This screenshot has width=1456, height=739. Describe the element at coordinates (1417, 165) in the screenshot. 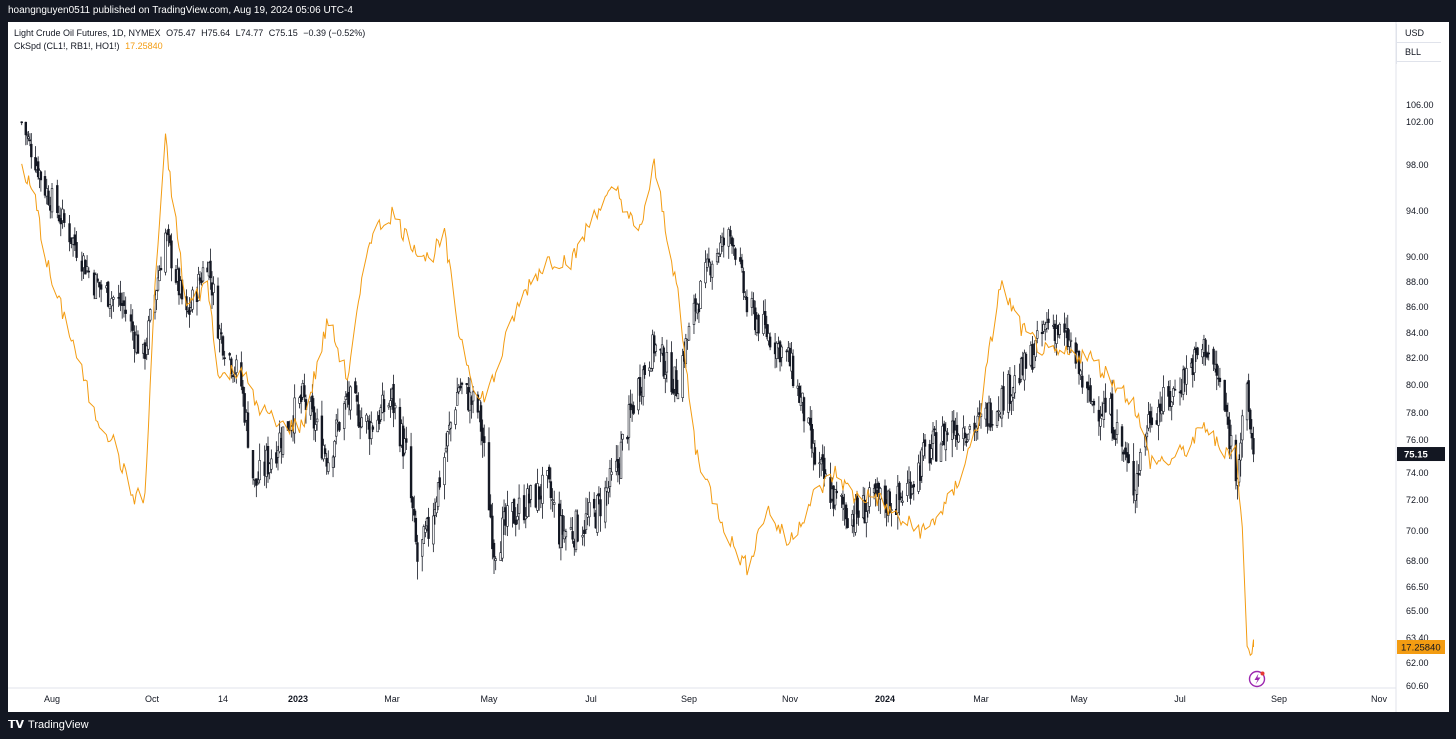

I see `price-tick-label: 98.00` at that location.